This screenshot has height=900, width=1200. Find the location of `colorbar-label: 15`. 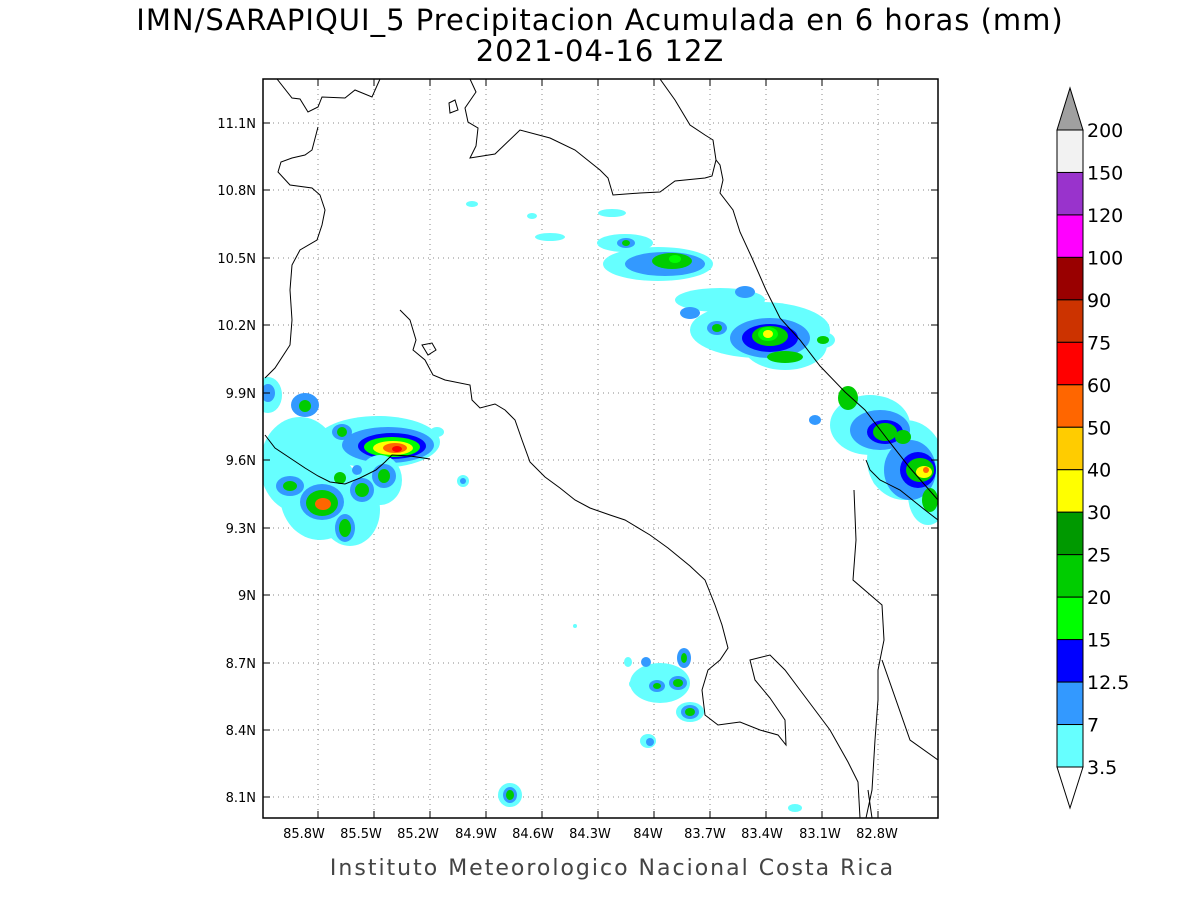

colorbar-label: 15 is located at coordinates (1099, 641).